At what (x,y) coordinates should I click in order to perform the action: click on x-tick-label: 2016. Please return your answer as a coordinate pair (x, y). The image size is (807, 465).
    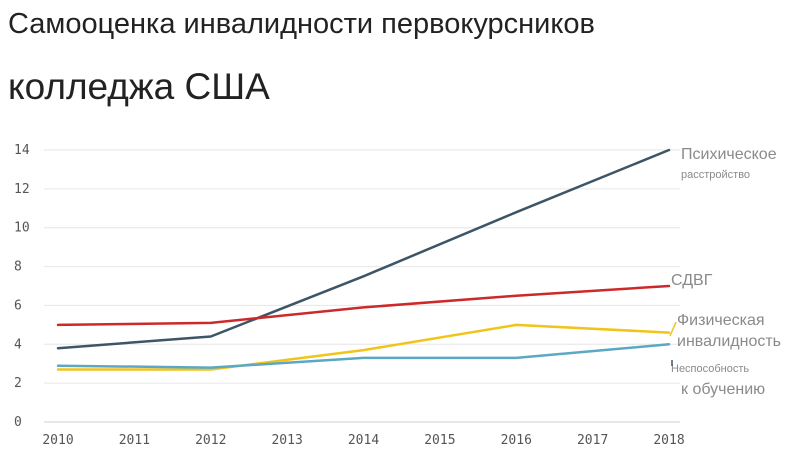
    Looking at the image, I should click on (516, 440).